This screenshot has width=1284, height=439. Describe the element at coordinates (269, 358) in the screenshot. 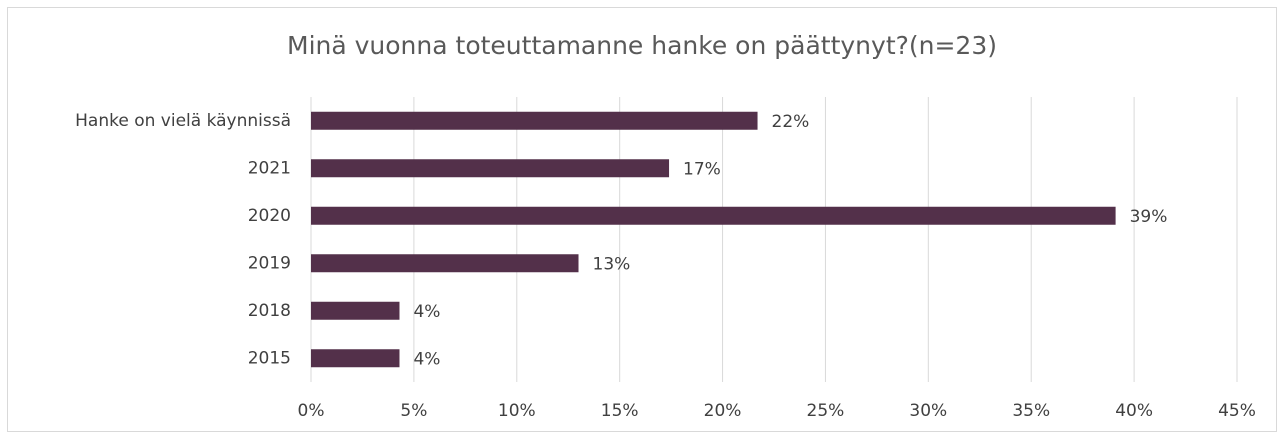

I see `y-tick-label: 2015` at that location.